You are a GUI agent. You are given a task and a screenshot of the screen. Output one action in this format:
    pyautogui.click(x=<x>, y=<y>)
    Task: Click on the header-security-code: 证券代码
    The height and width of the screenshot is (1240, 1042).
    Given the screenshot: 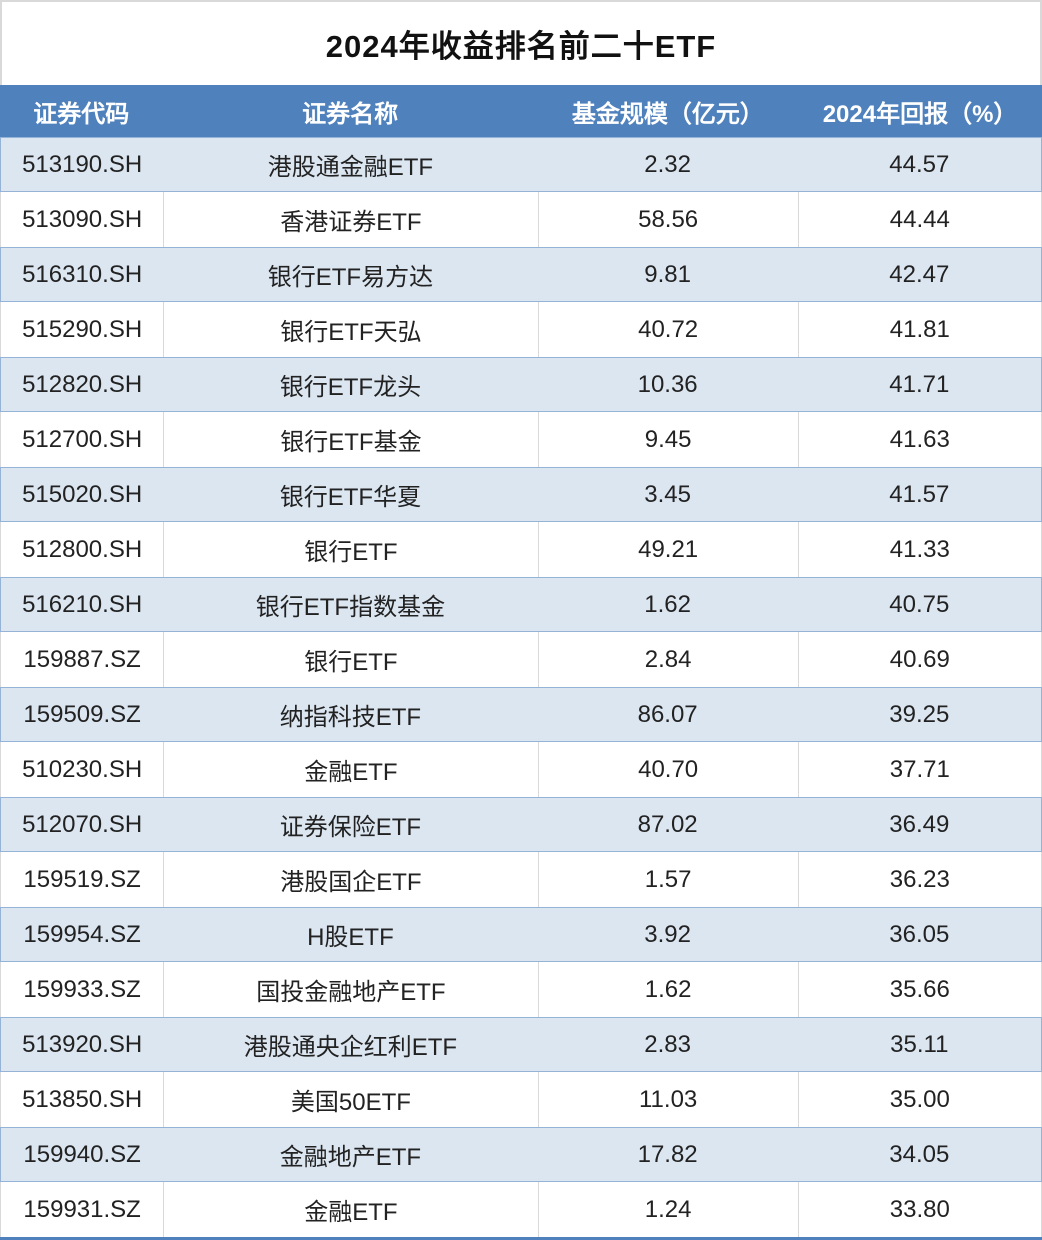 What is the action you would take?
    pyautogui.click(x=81, y=114)
    